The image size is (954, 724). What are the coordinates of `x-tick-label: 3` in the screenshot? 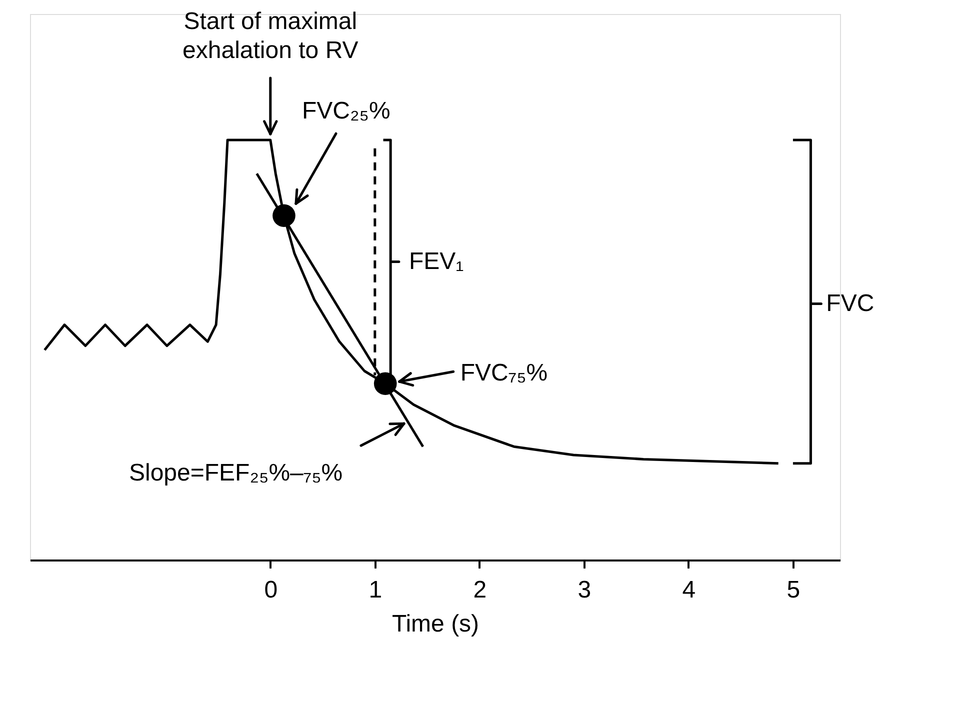 It's located at (585, 590).